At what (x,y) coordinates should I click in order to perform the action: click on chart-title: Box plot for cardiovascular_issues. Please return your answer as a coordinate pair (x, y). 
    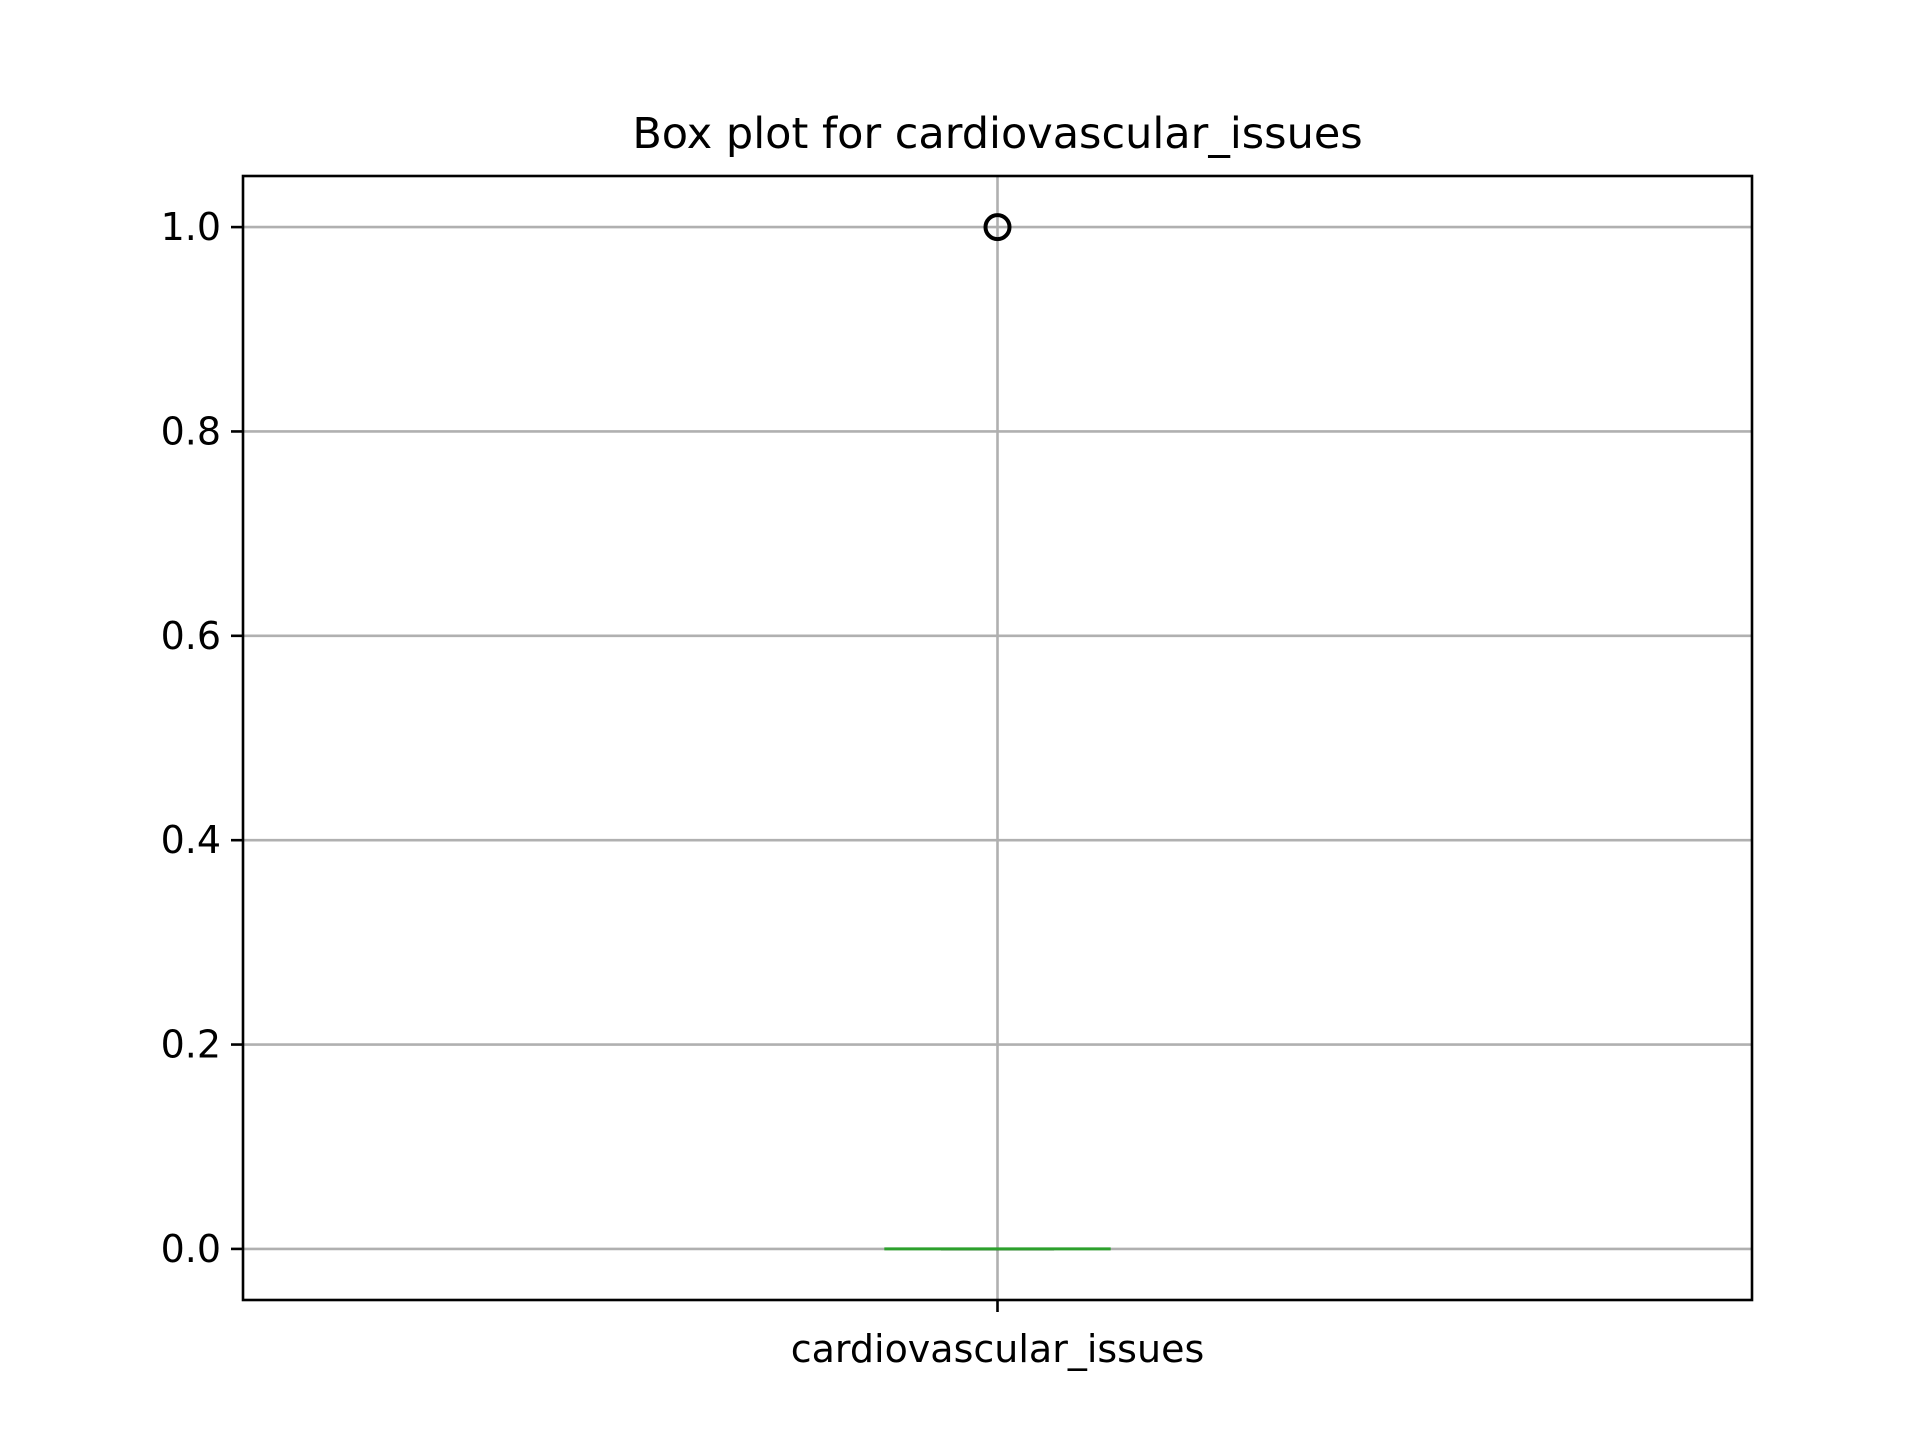
    Looking at the image, I should click on (997, 134).